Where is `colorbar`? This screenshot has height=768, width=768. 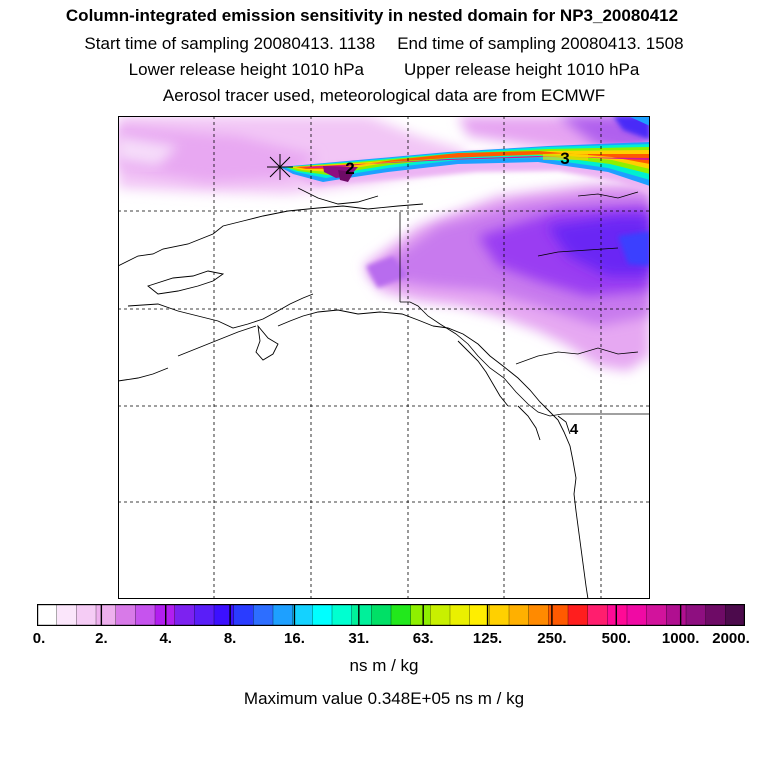 colorbar is located at coordinates (391, 615).